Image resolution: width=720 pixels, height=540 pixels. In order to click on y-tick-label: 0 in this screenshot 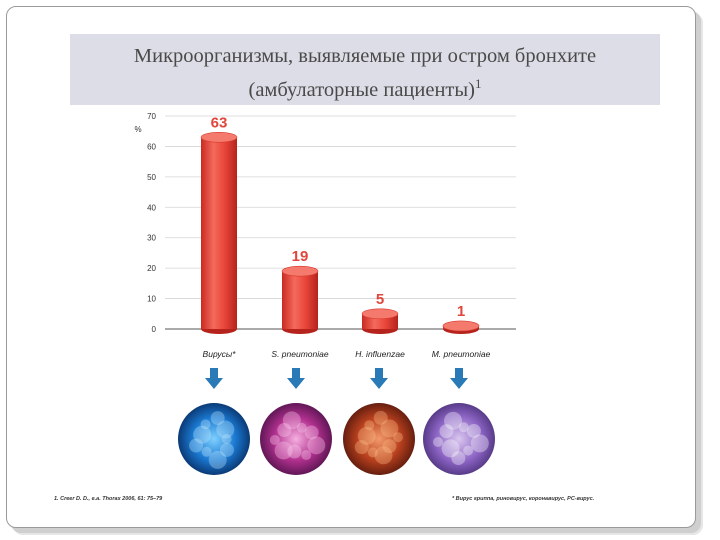, I will do `click(154, 329)`.